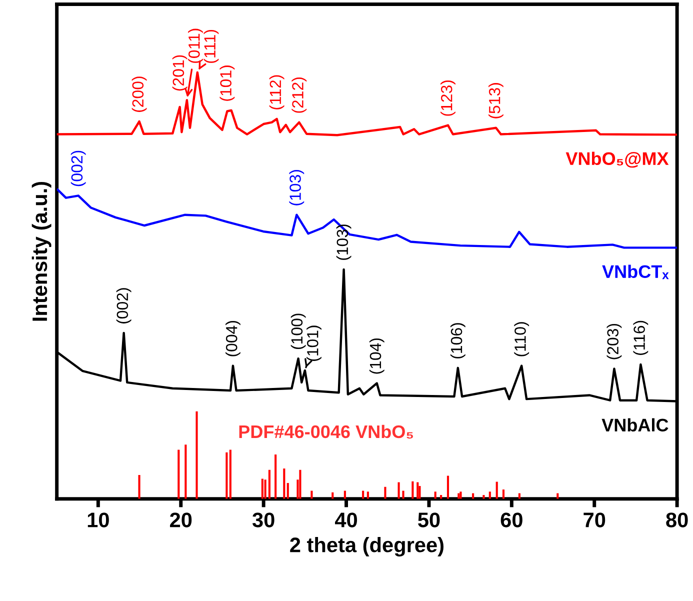  I want to click on annotation: (106), so click(458, 340).